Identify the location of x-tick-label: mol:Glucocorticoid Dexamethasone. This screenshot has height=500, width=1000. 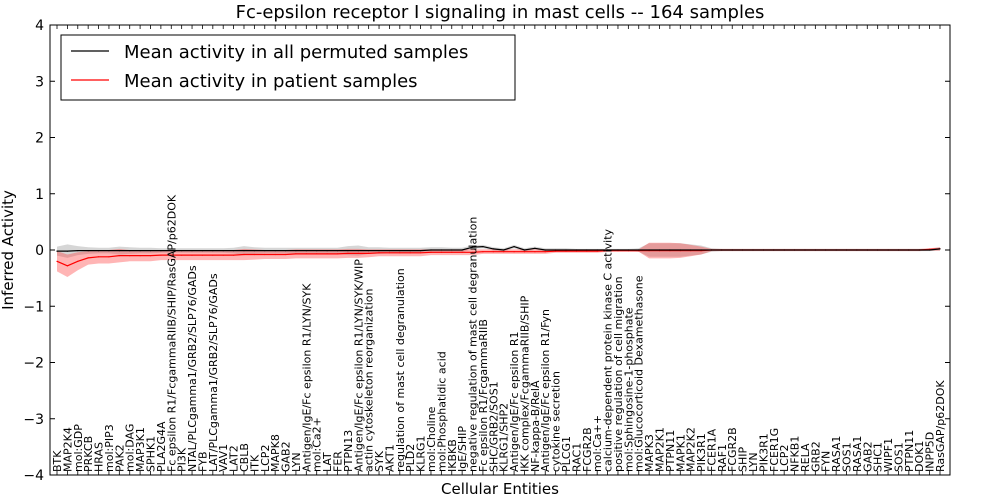
(639, 373).